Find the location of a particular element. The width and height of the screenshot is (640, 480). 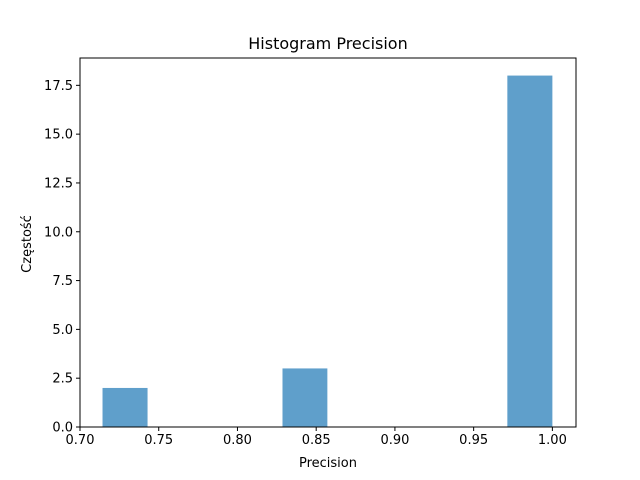

y-tick-label: 7.5 is located at coordinates (62, 281).